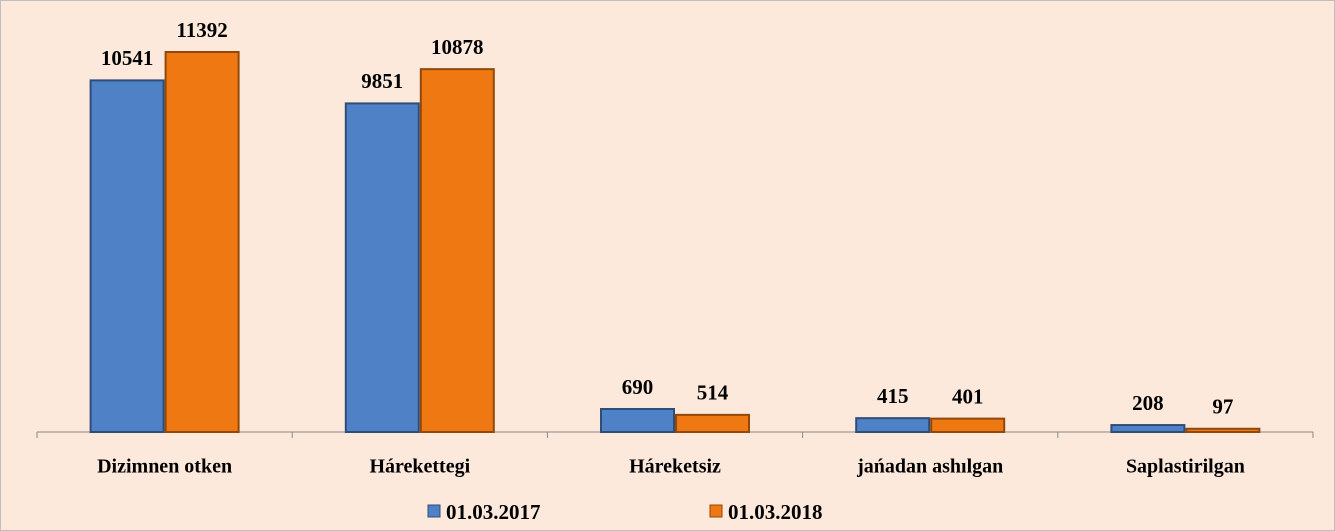 This screenshot has width=1335, height=531. What do you see at coordinates (968, 396) in the screenshot?
I see `data-label: 401` at bounding box center [968, 396].